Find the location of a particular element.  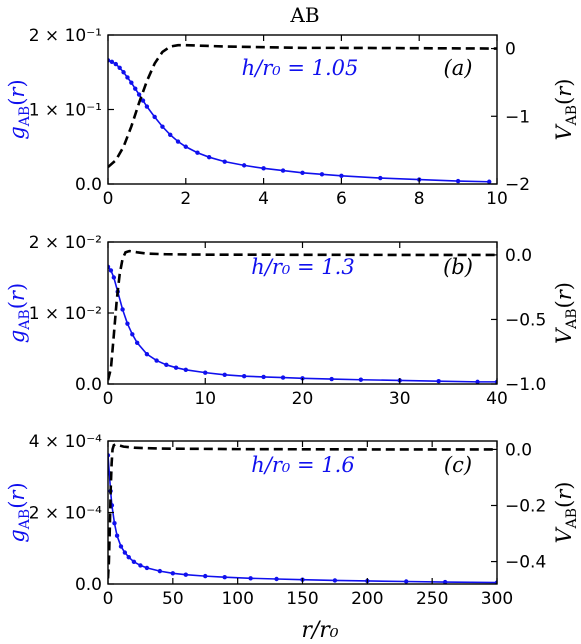

left-y-tick-label: 2 × 10⁻² is located at coordinates (65, 243).